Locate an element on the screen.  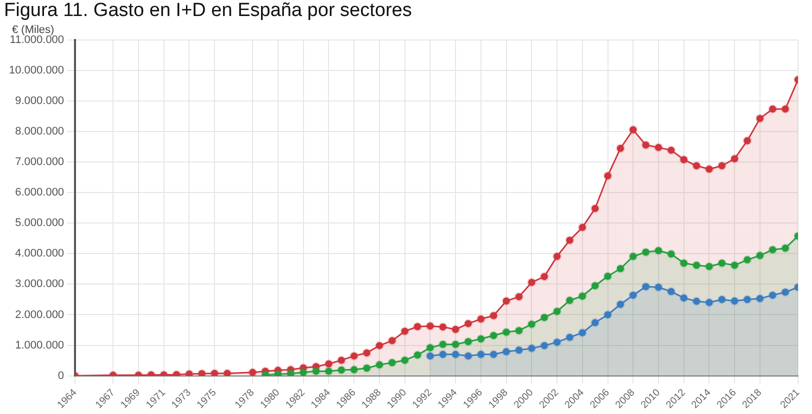
y-axis-title: € (Miles) is located at coordinates (33, 30).